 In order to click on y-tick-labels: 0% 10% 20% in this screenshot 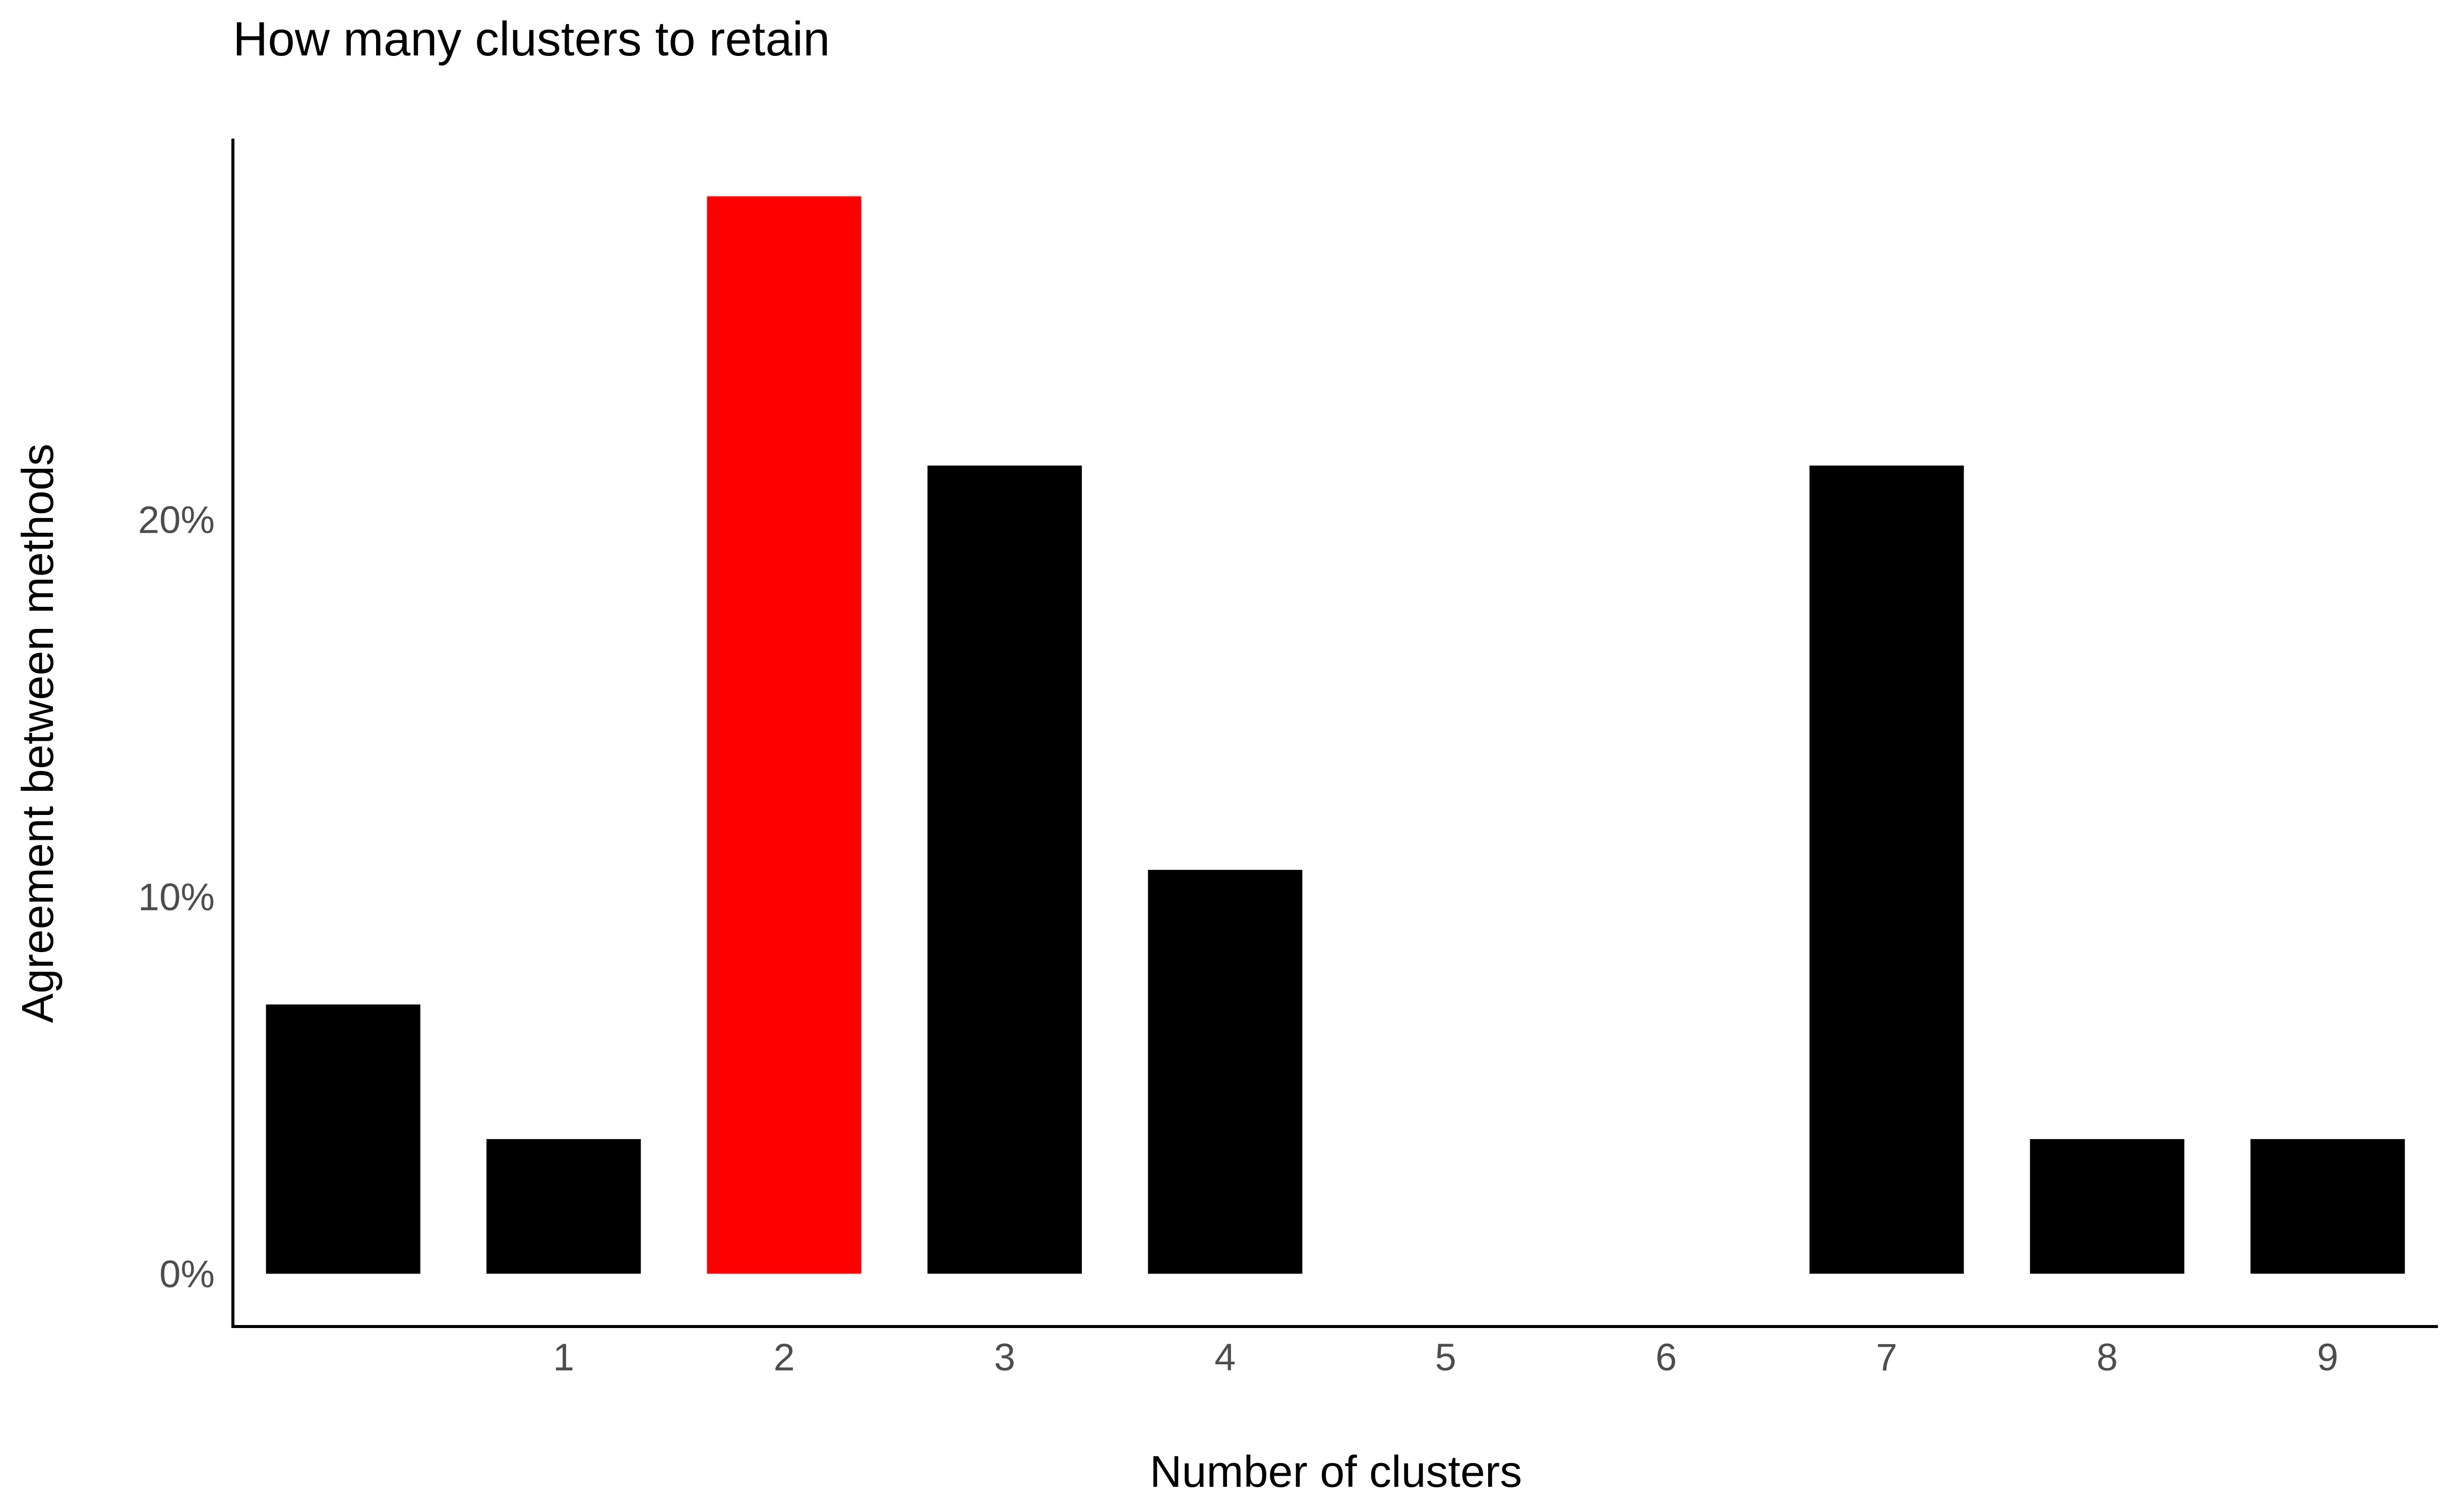, I will do `click(176, 897)`.